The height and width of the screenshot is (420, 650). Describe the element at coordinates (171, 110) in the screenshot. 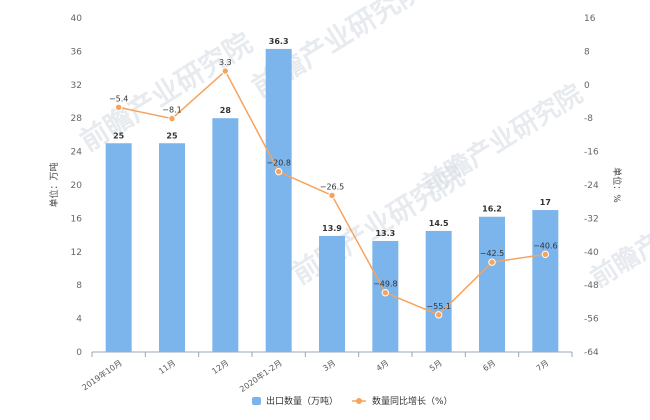

I see `line-value-label: −8.1` at that location.